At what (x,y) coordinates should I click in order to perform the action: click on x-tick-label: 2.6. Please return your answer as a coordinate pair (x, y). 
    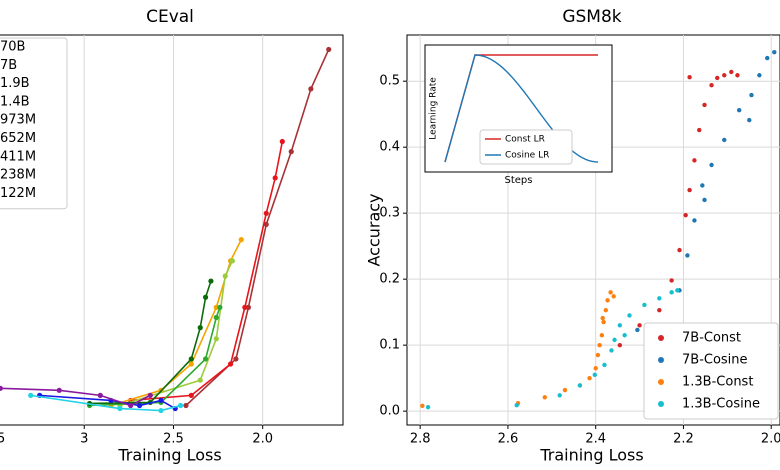
    Looking at the image, I should click on (508, 439).